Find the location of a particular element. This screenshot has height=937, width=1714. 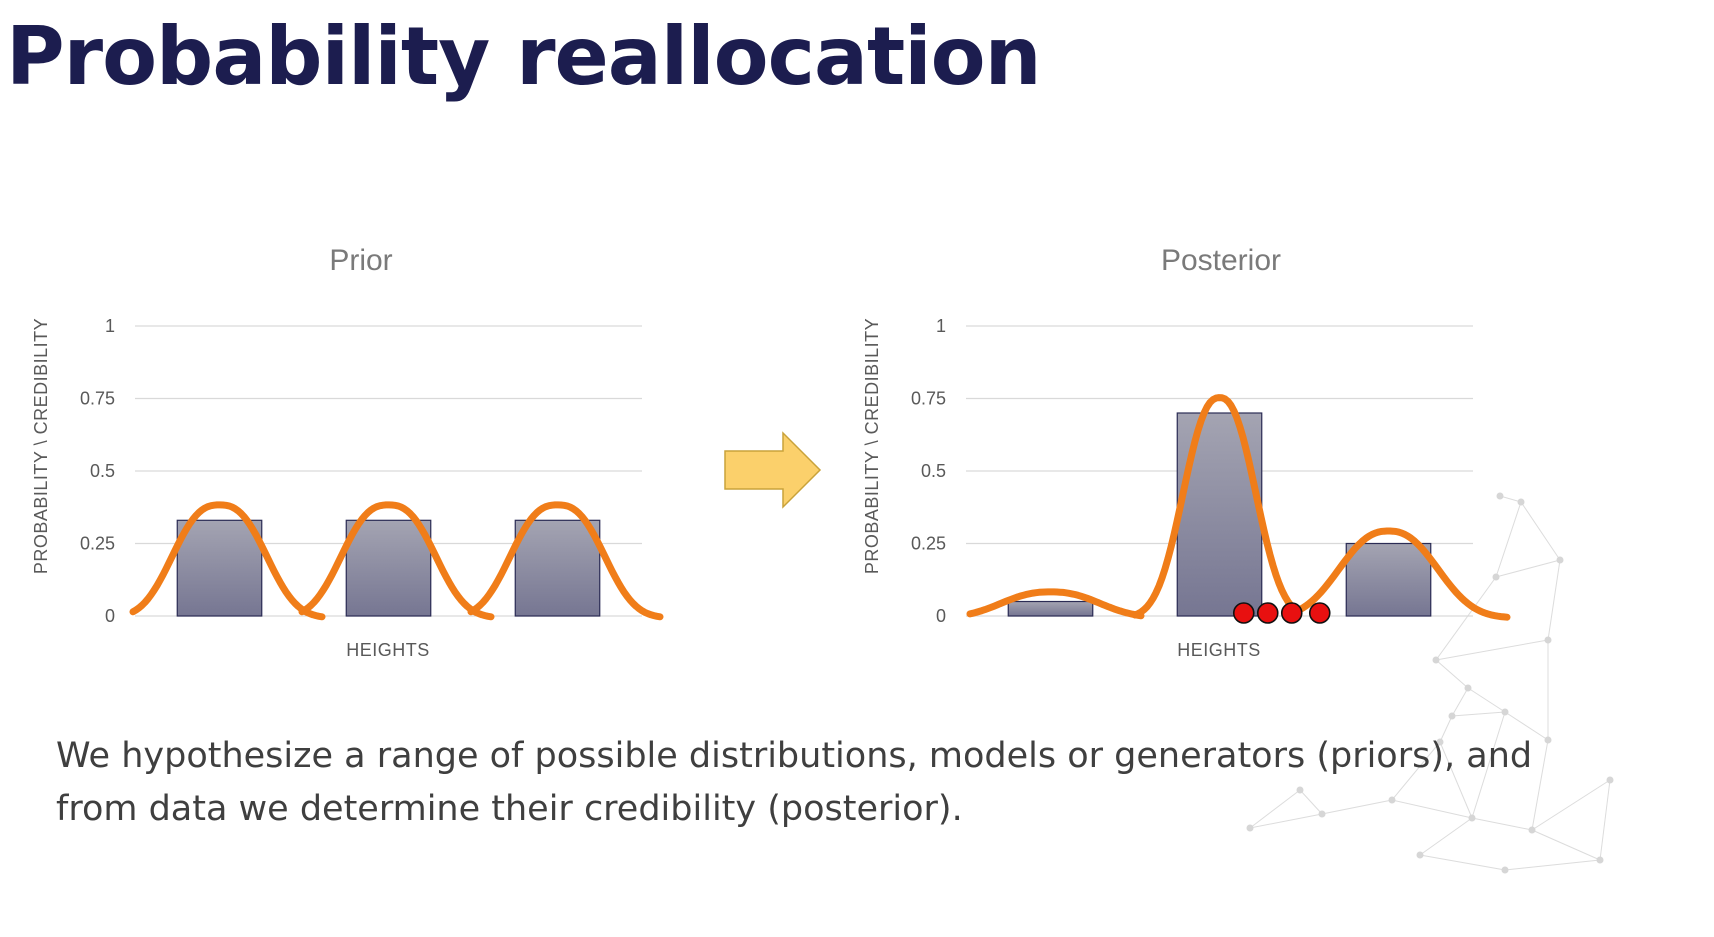

posterior-y-tick-label: 1 is located at coordinates (941, 326).